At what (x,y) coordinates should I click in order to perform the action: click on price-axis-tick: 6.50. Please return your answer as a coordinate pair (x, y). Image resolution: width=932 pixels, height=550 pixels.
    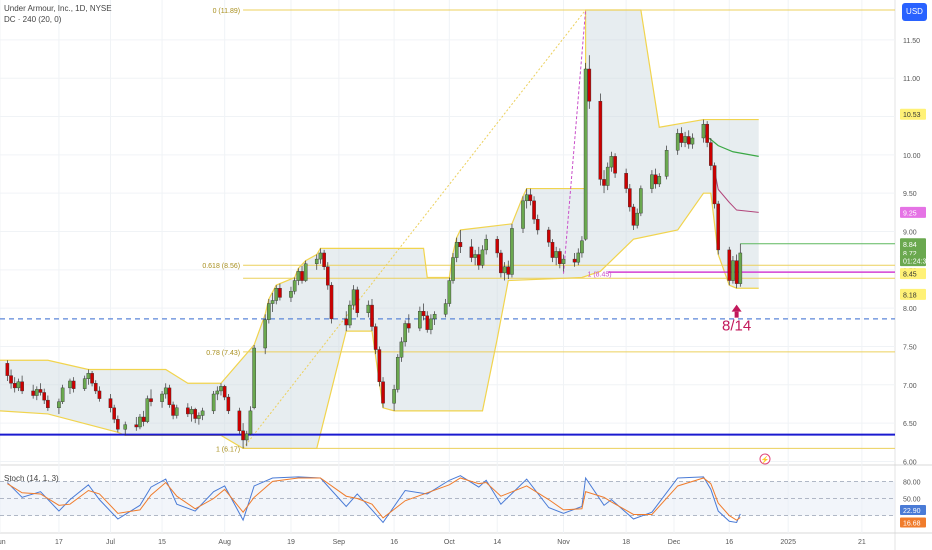
    Looking at the image, I should click on (910, 424).